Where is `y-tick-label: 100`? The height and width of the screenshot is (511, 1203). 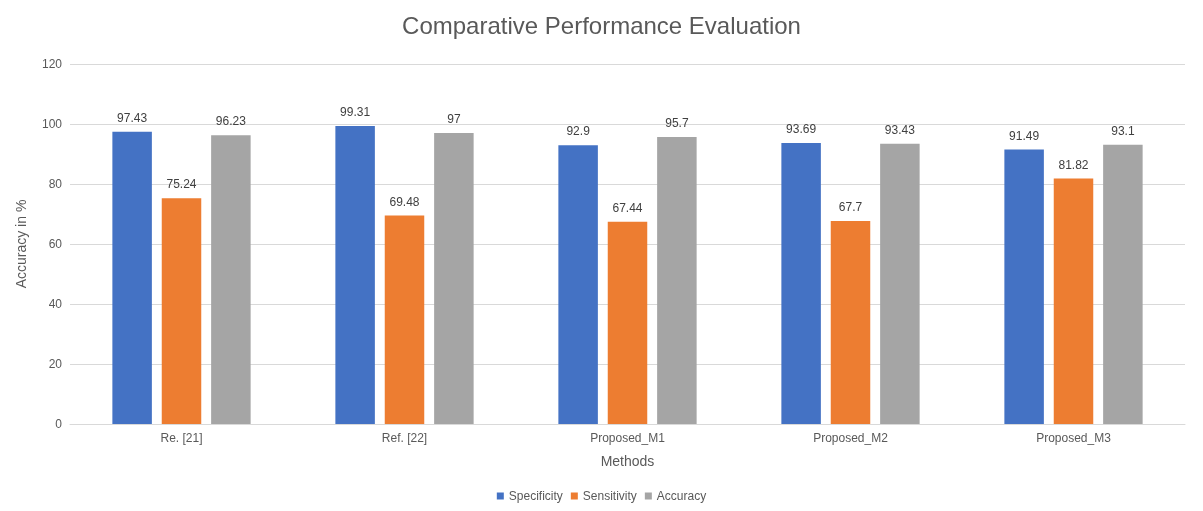
y-tick-label: 100 is located at coordinates (52, 124).